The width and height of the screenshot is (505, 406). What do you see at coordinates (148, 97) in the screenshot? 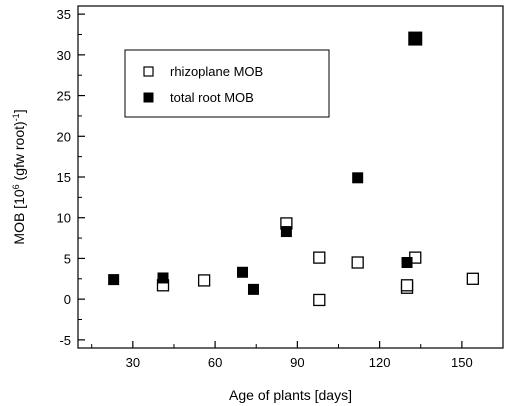
I see `legend-marker-total-root` at bounding box center [148, 97].